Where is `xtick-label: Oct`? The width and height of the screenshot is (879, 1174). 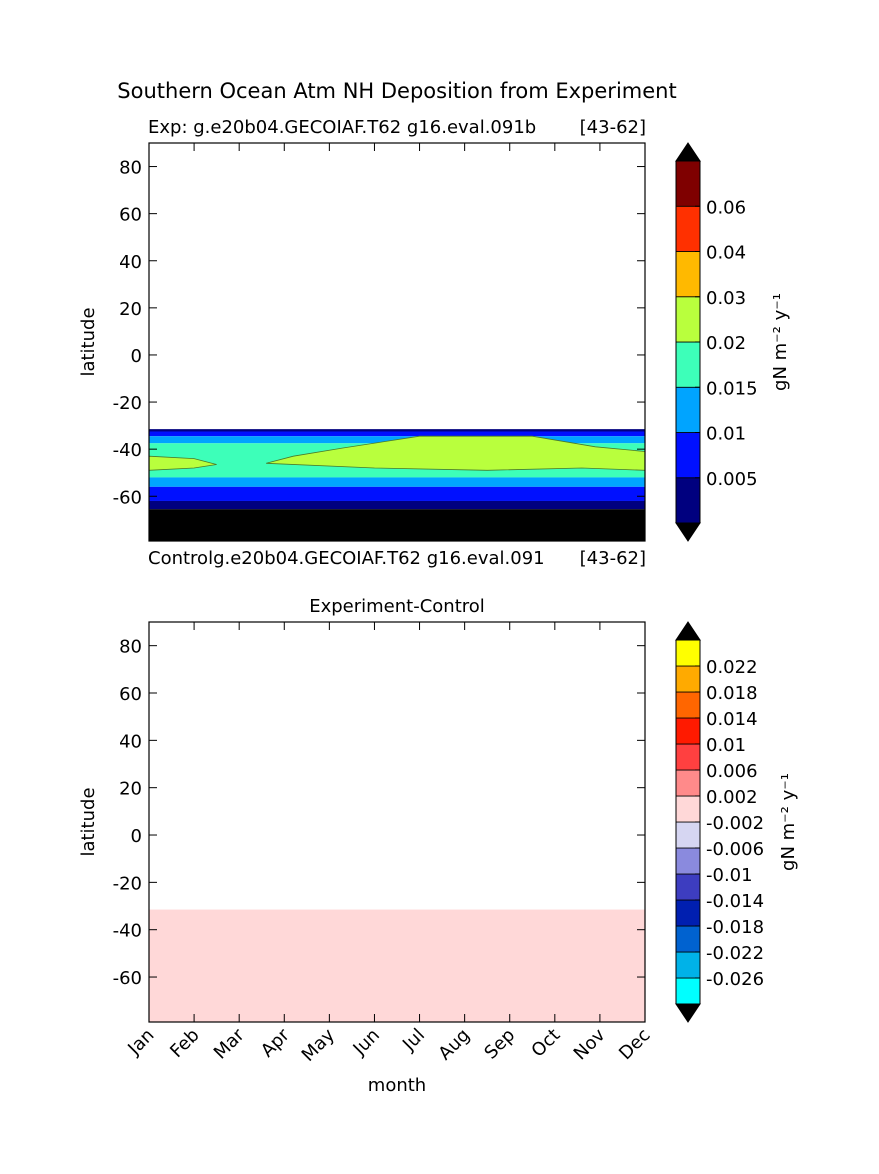
xtick-label: Oct is located at coordinates (545, 1043).